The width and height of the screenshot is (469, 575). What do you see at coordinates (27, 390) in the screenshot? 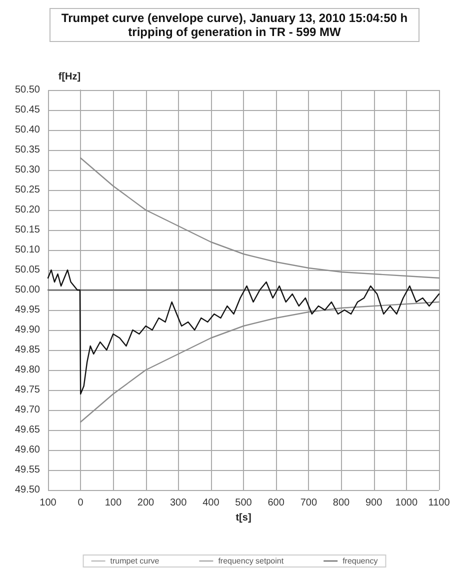
I see `y-tick-label: 49.75` at bounding box center [27, 390].